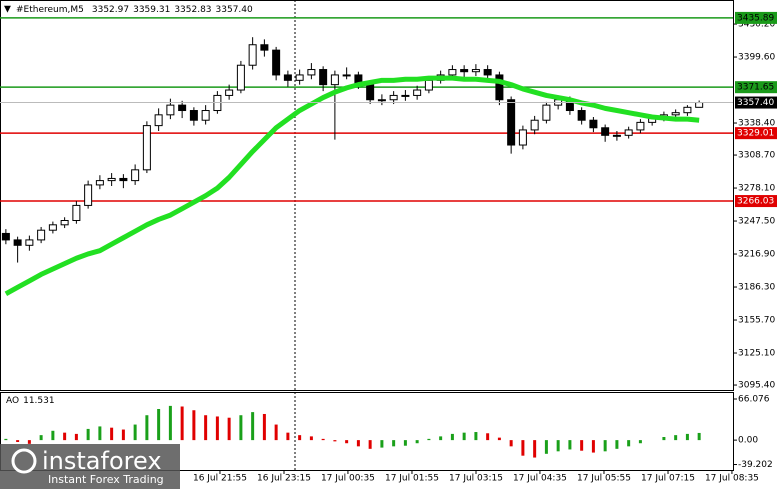 Image resolution: width=781 pixels, height=489 pixels. I want to click on watermark: instaforex Instant Forex Trading, so click(90, 466).